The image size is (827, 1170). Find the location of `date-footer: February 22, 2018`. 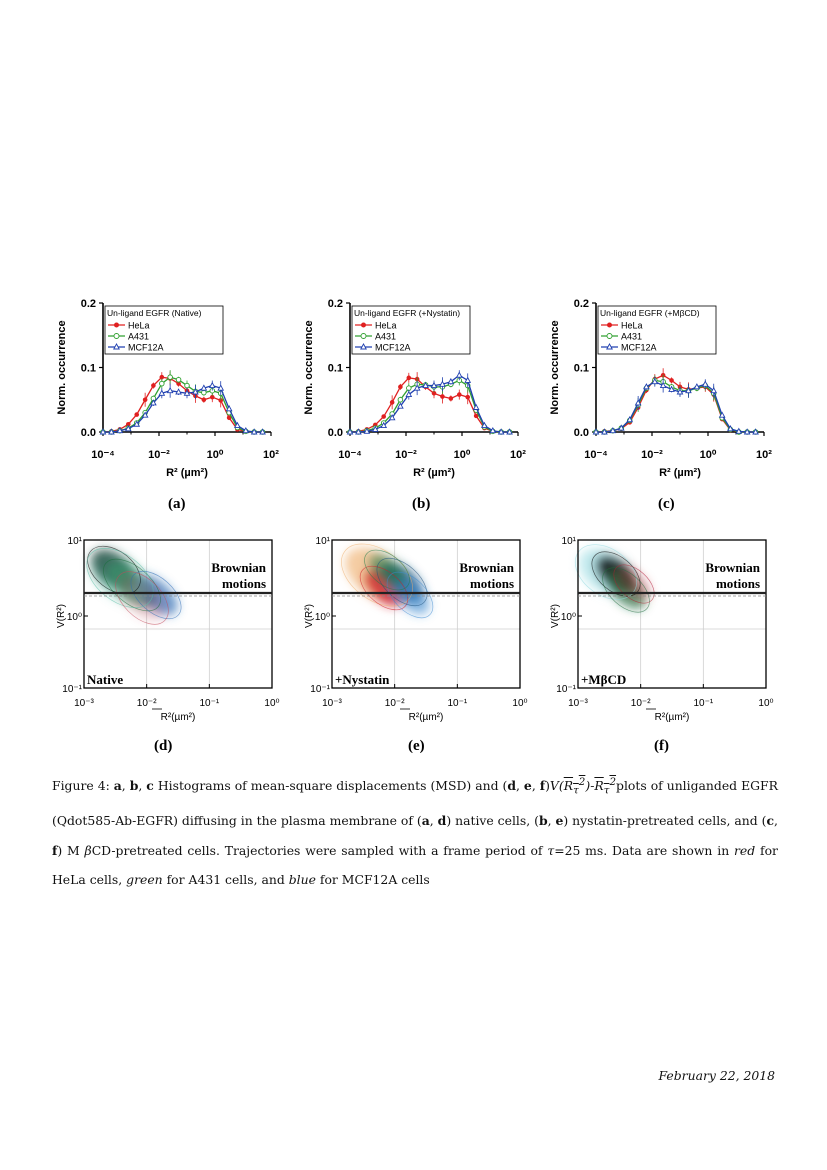

date-footer: February 22, 2018 is located at coordinates (716, 1075).